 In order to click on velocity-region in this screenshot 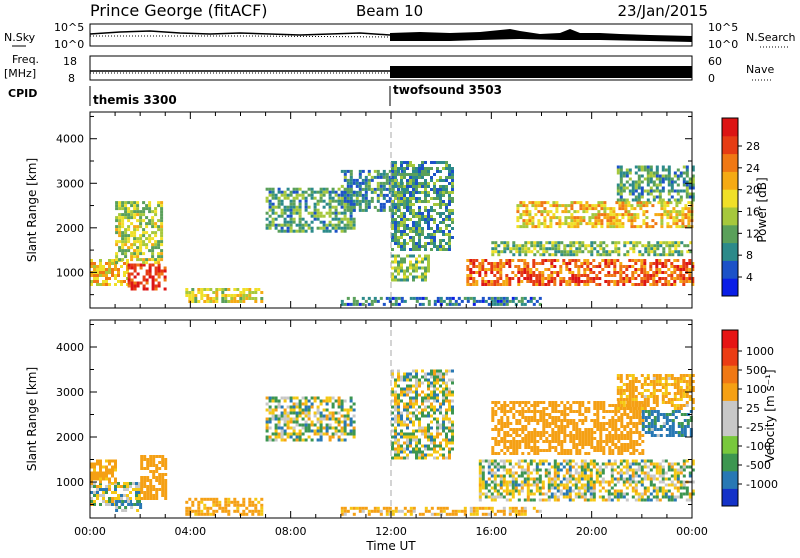, I will do `click(128, 506)`.